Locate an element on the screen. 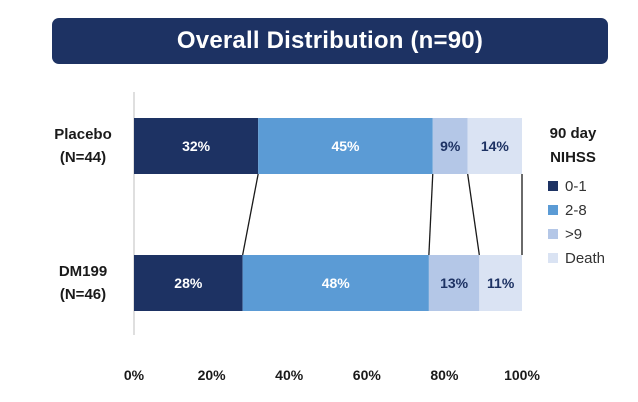 This screenshot has height=402, width=638. chart-title-banner: Overall Distribution (n=90) is located at coordinates (330, 41).